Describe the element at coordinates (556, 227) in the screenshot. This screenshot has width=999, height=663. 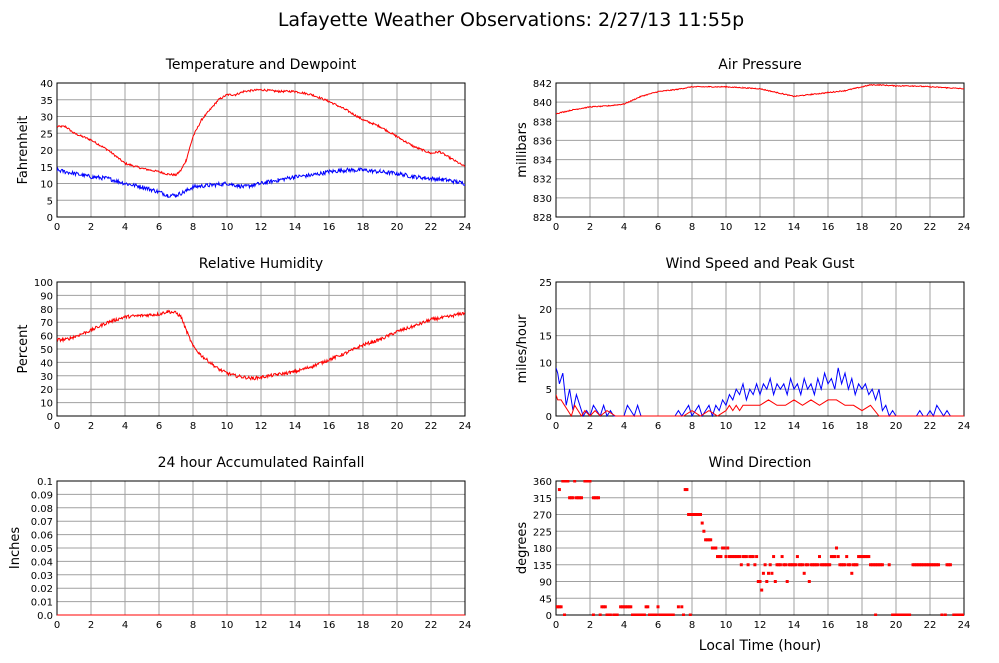
I see `x-tick-label: 0` at that location.